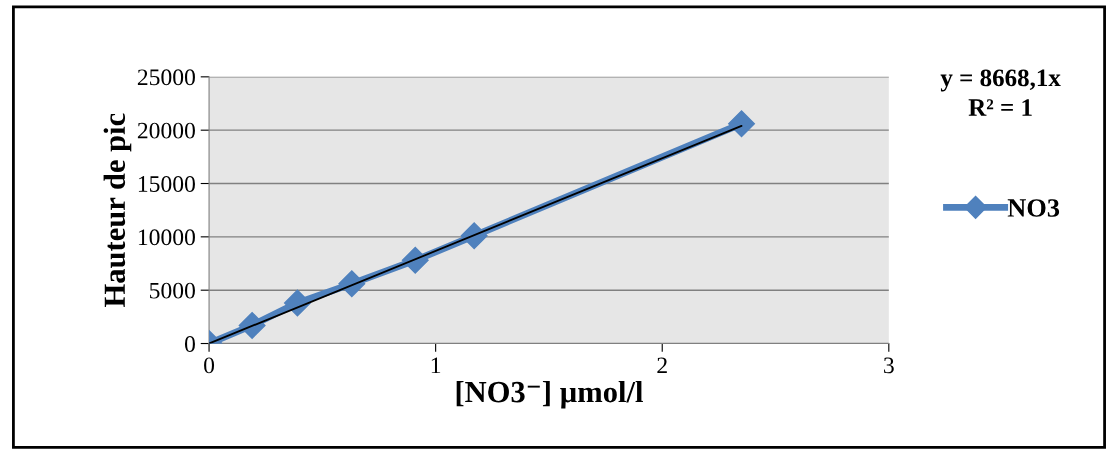 This screenshot has height=452, width=1118. What do you see at coordinates (889, 365) in the screenshot?
I see `x-tick-label: 3` at bounding box center [889, 365].